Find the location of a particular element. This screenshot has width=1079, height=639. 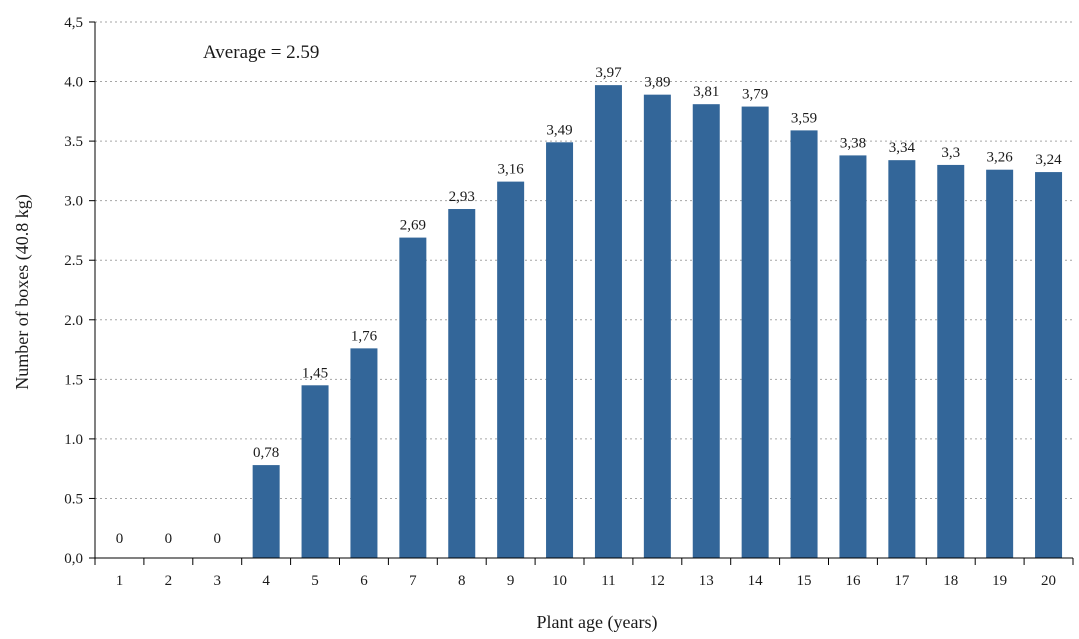

y-tick-label: 0.5 is located at coordinates (73, 499).